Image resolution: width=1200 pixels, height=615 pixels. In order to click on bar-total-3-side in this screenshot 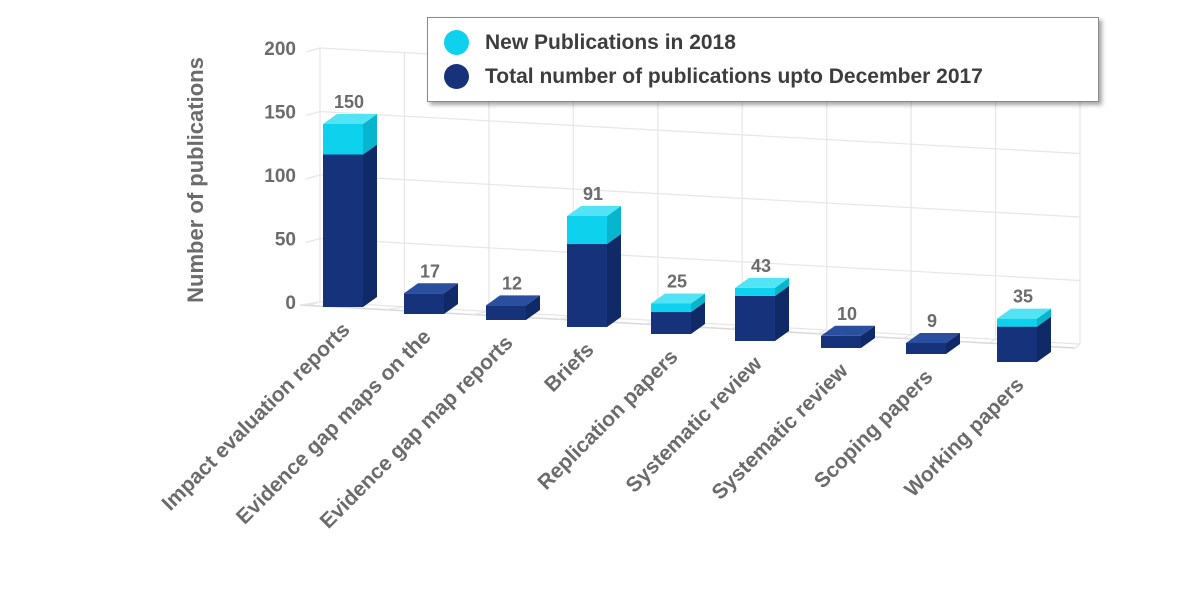, I will do `click(614, 280)`.